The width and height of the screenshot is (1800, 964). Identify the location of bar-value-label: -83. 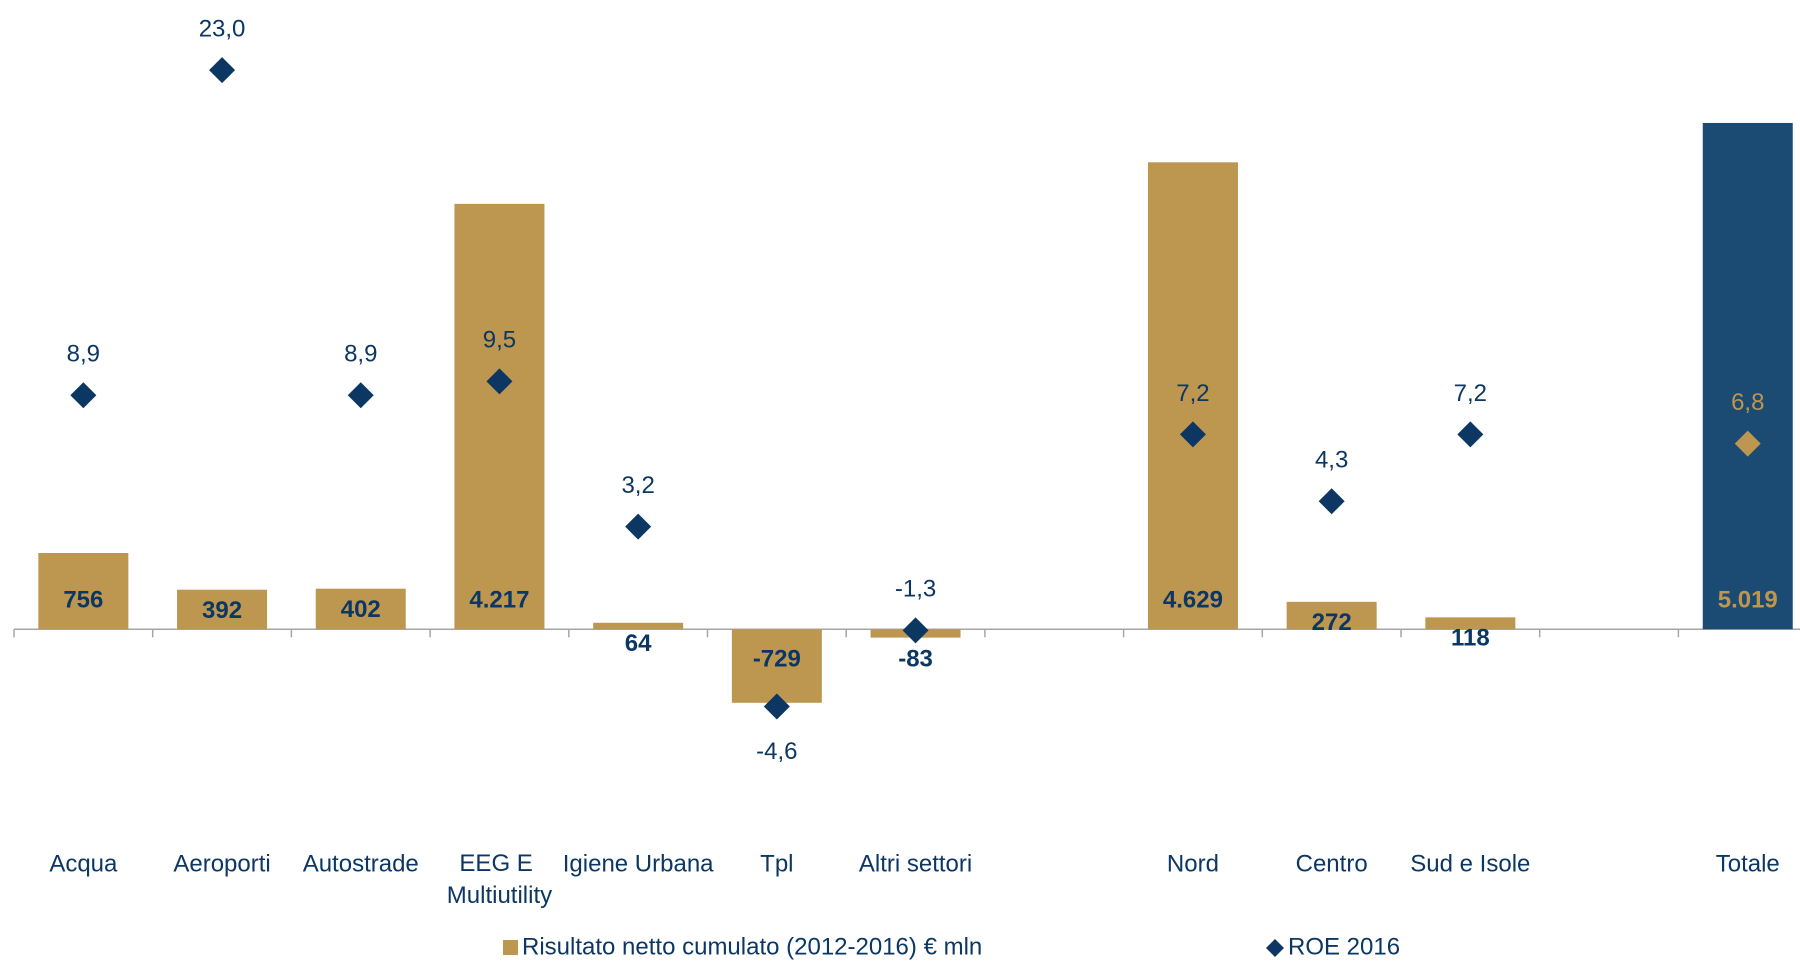
(915, 659).